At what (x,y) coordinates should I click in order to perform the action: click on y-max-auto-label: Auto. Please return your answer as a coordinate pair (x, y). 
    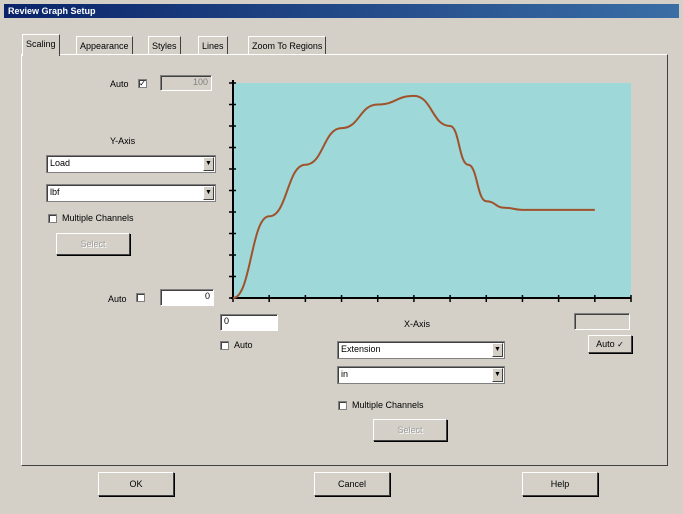
    Looking at the image, I should click on (119, 84).